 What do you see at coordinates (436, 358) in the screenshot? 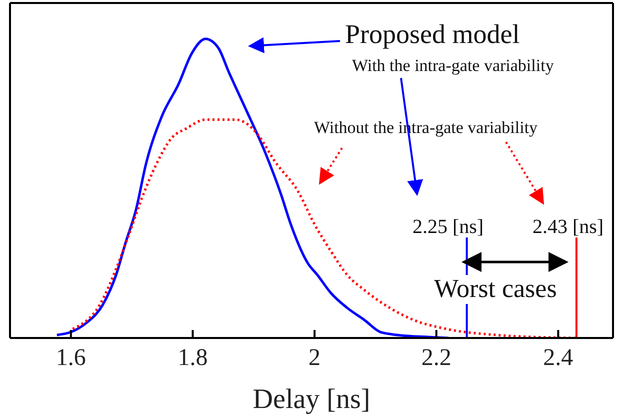
I see `x-tick-label: 2.2` at bounding box center [436, 358].